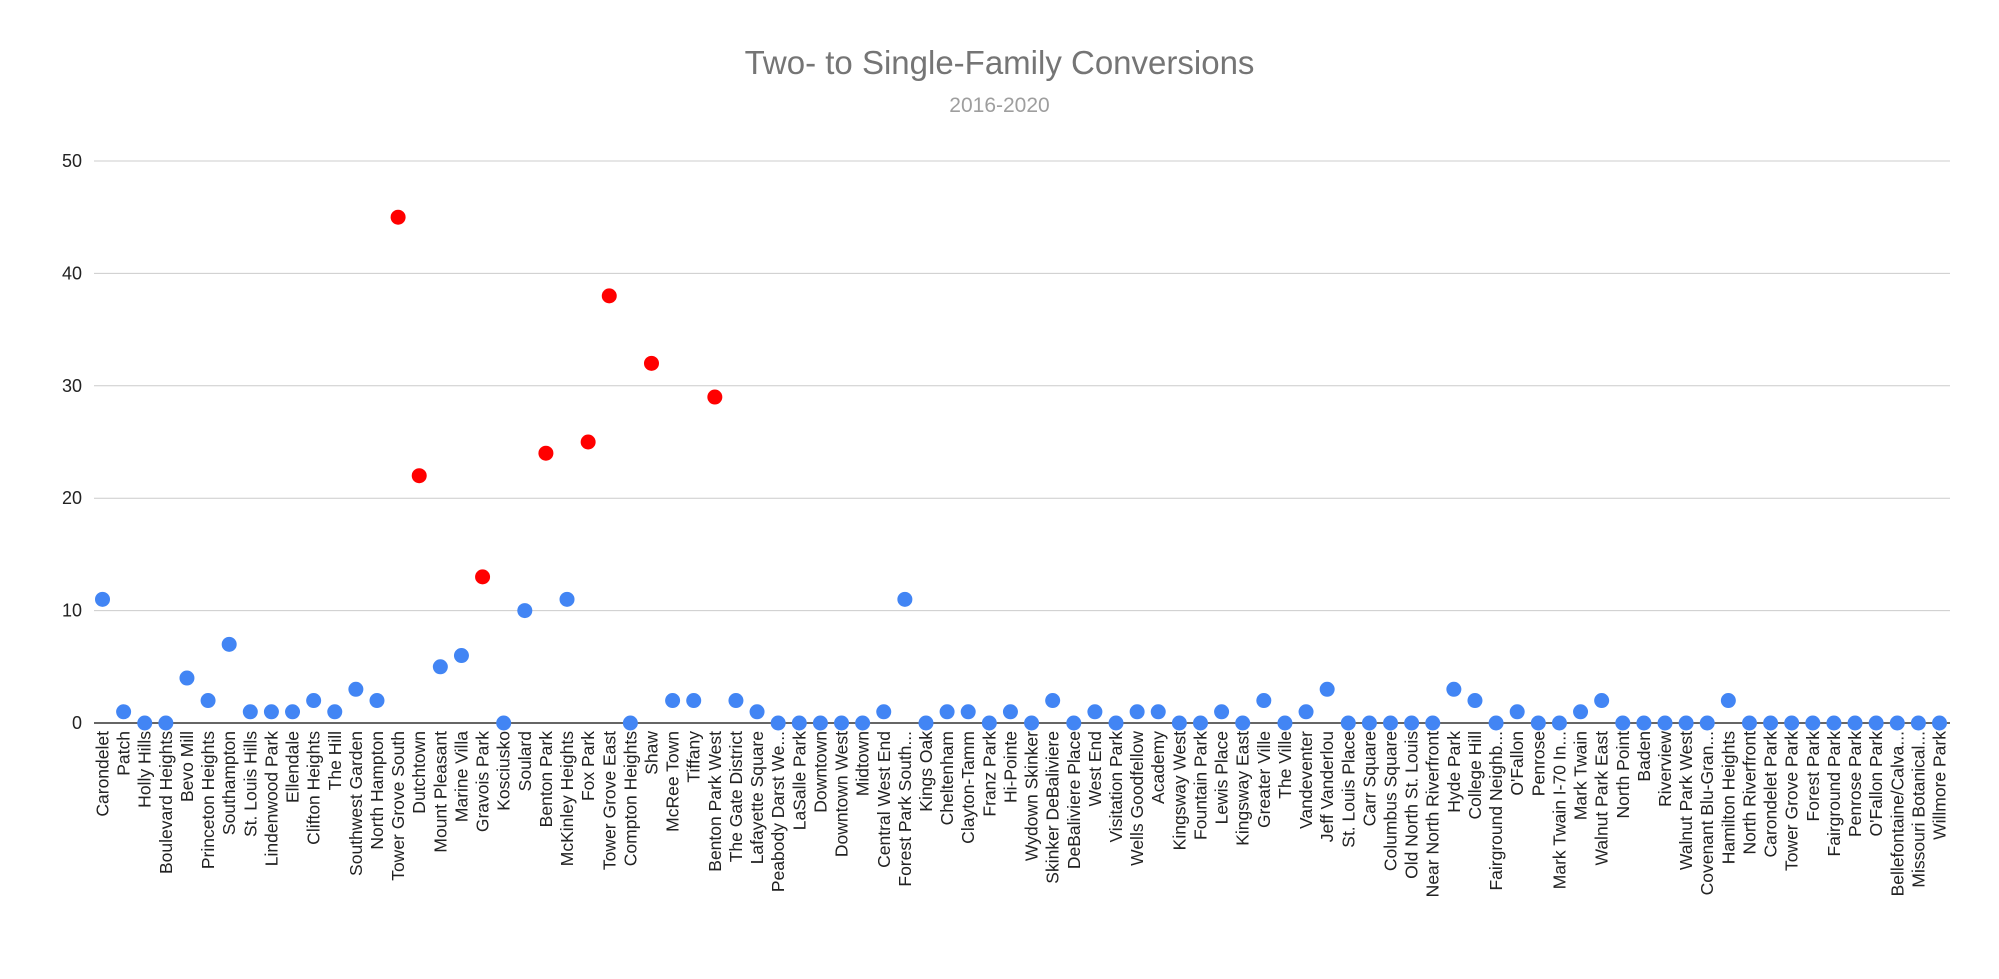 The width and height of the screenshot is (1999, 979). Describe the element at coordinates (989, 723) in the screenshot. I see `data-point-franz-park` at that location.